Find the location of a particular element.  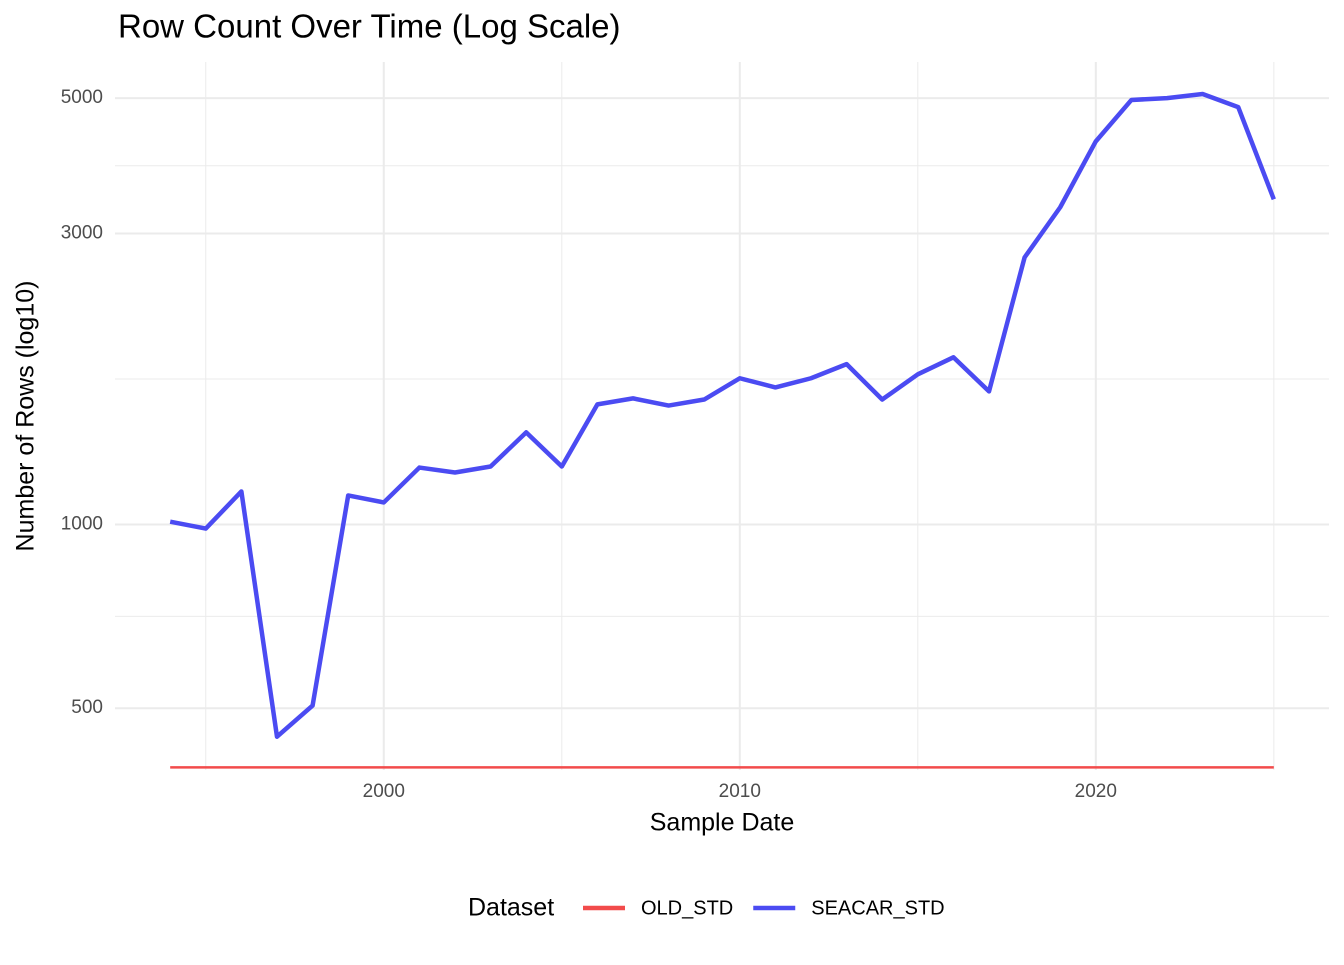

x-axis-label: Sample Date is located at coordinates (722, 823).